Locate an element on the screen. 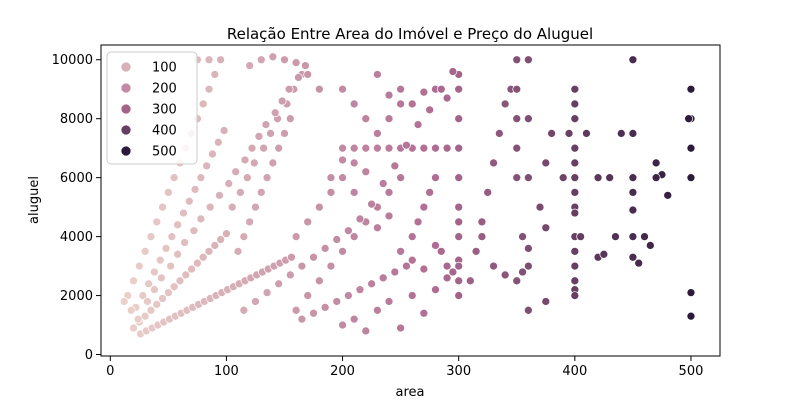 The width and height of the screenshot is (800, 400). y-tick-label: 6000 is located at coordinates (76, 178).